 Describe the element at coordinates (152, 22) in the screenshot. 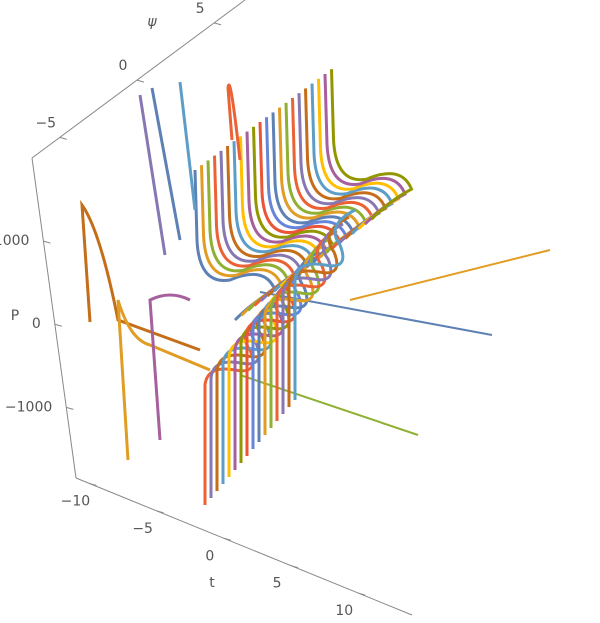

I see `y-axis-label: ψ` at that location.